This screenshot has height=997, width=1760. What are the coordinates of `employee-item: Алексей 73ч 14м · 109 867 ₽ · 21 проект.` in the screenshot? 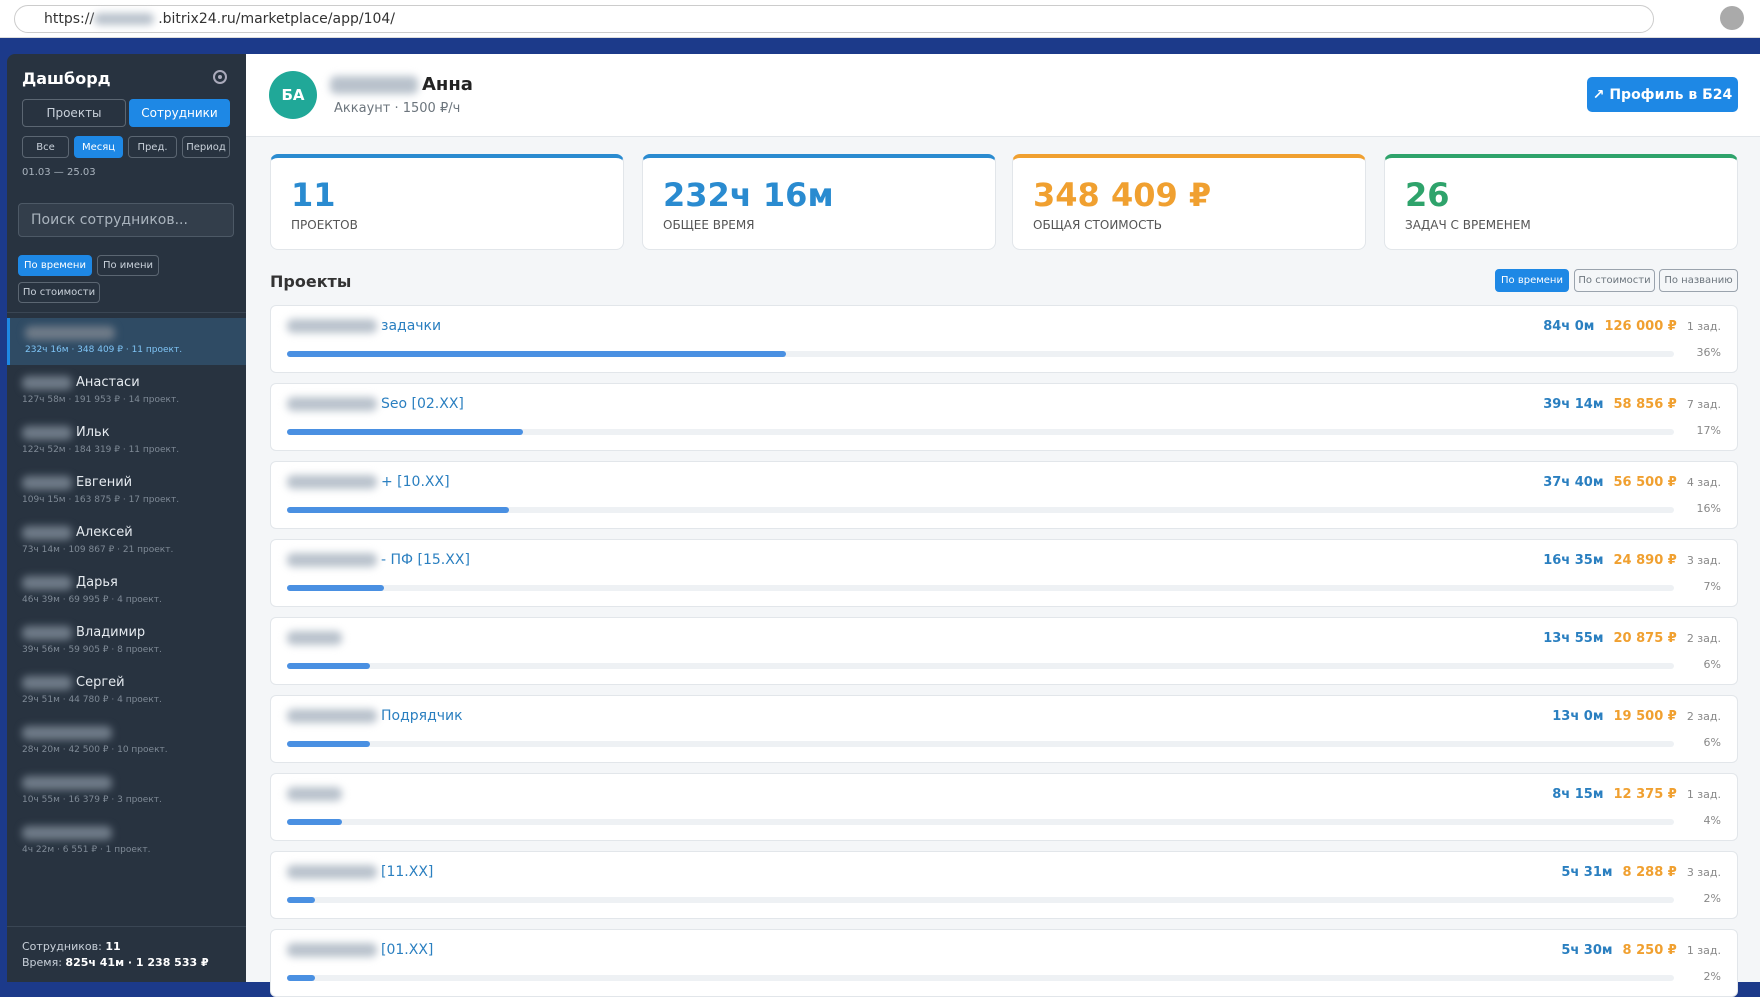 It's located at (126, 541).